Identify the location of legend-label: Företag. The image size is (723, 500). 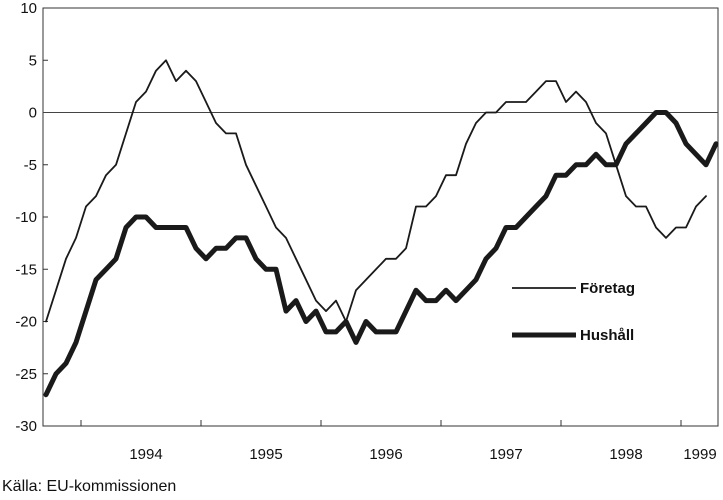
(607, 288).